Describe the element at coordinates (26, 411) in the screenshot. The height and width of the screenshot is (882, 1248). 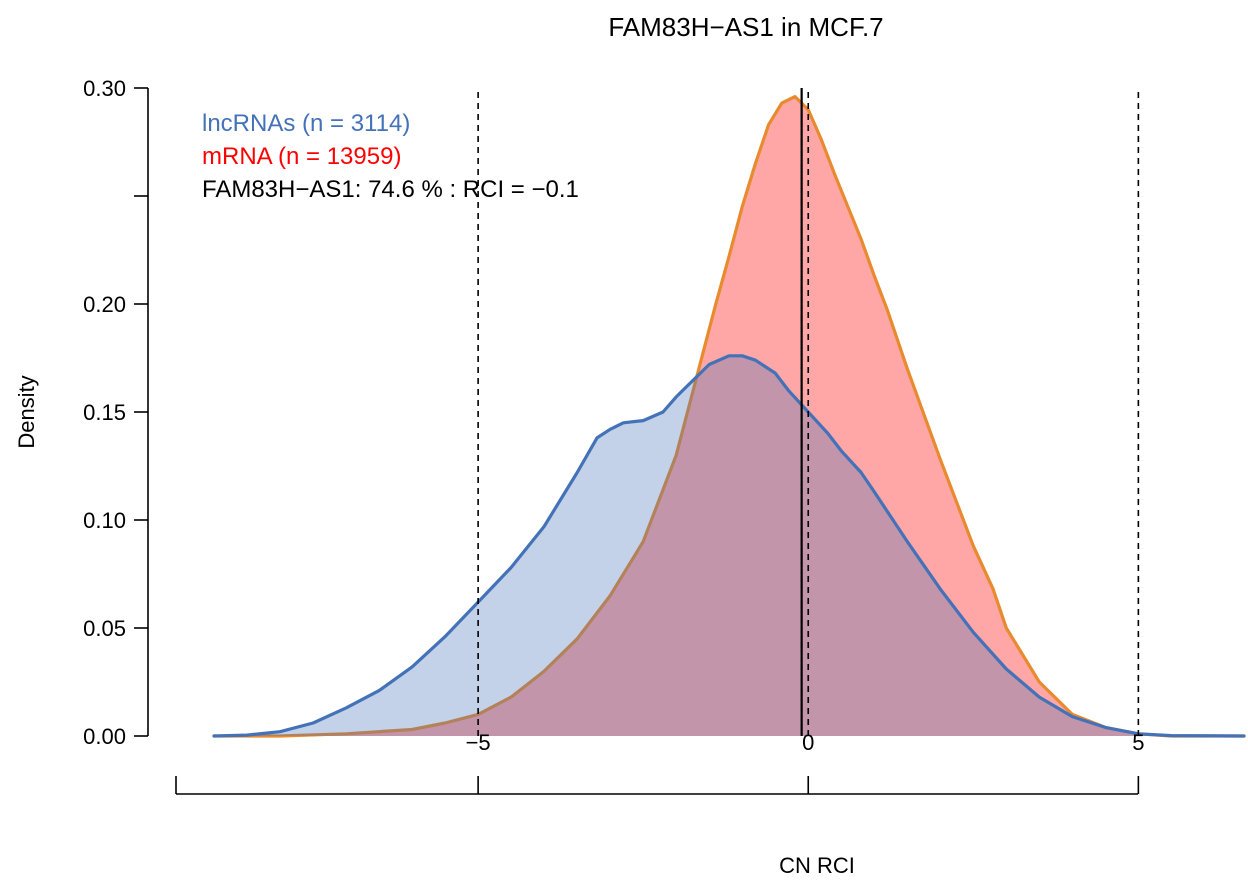
I see `y-axis-label: Density` at that location.